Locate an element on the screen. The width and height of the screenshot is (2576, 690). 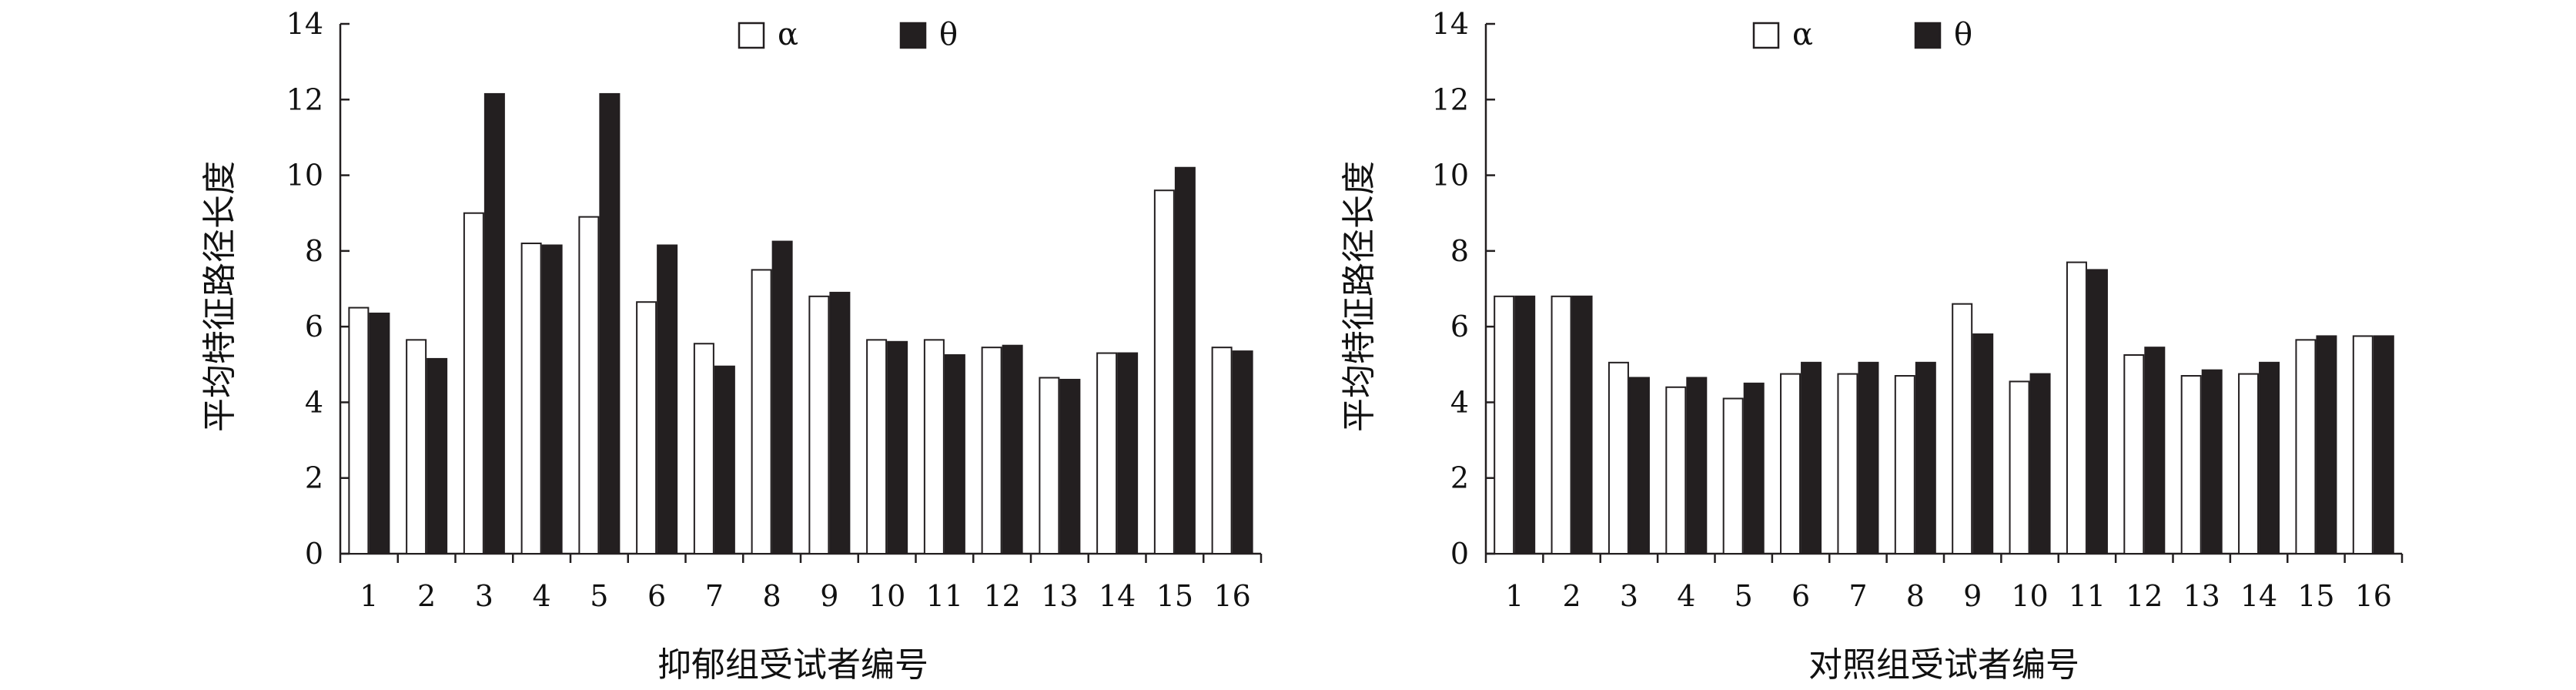
x-axis-title: 抑郁组受试者编号 is located at coordinates (792, 665).